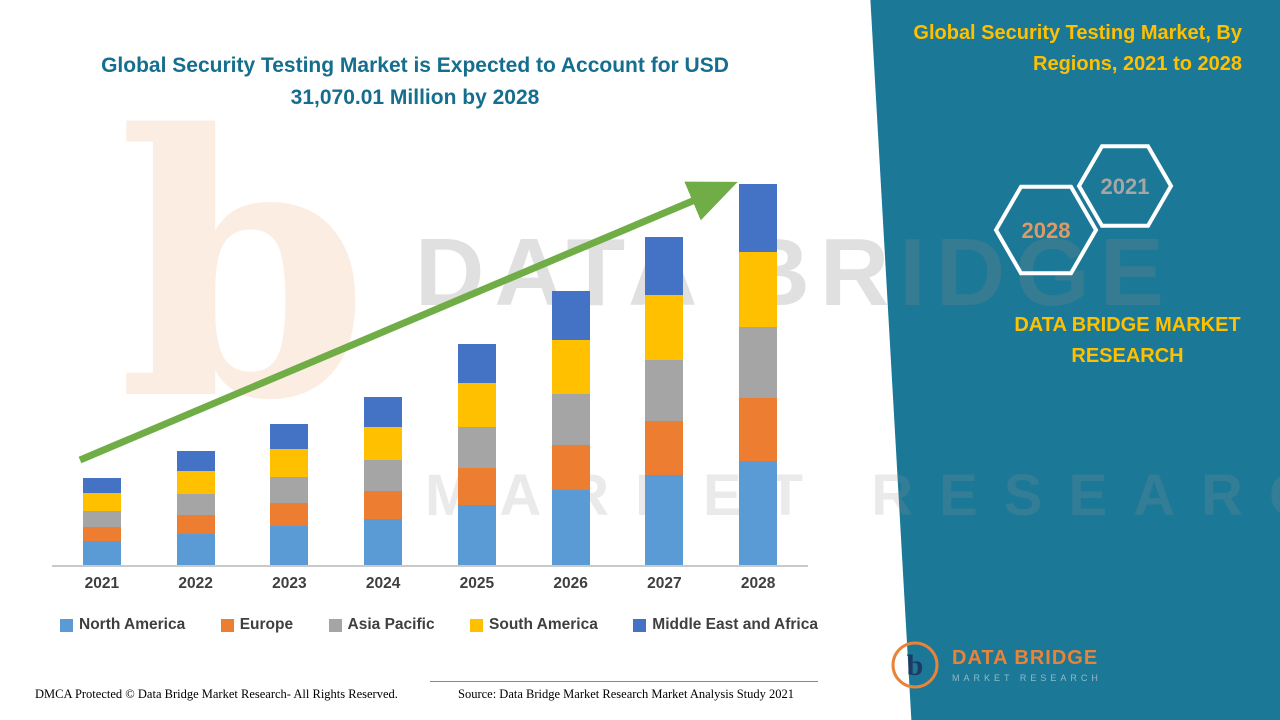 The width and height of the screenshot is (1280, 720). Describe the element at coordinates (758, 583) in the screenshot. I see `x-tick-label: 2028` at that location.